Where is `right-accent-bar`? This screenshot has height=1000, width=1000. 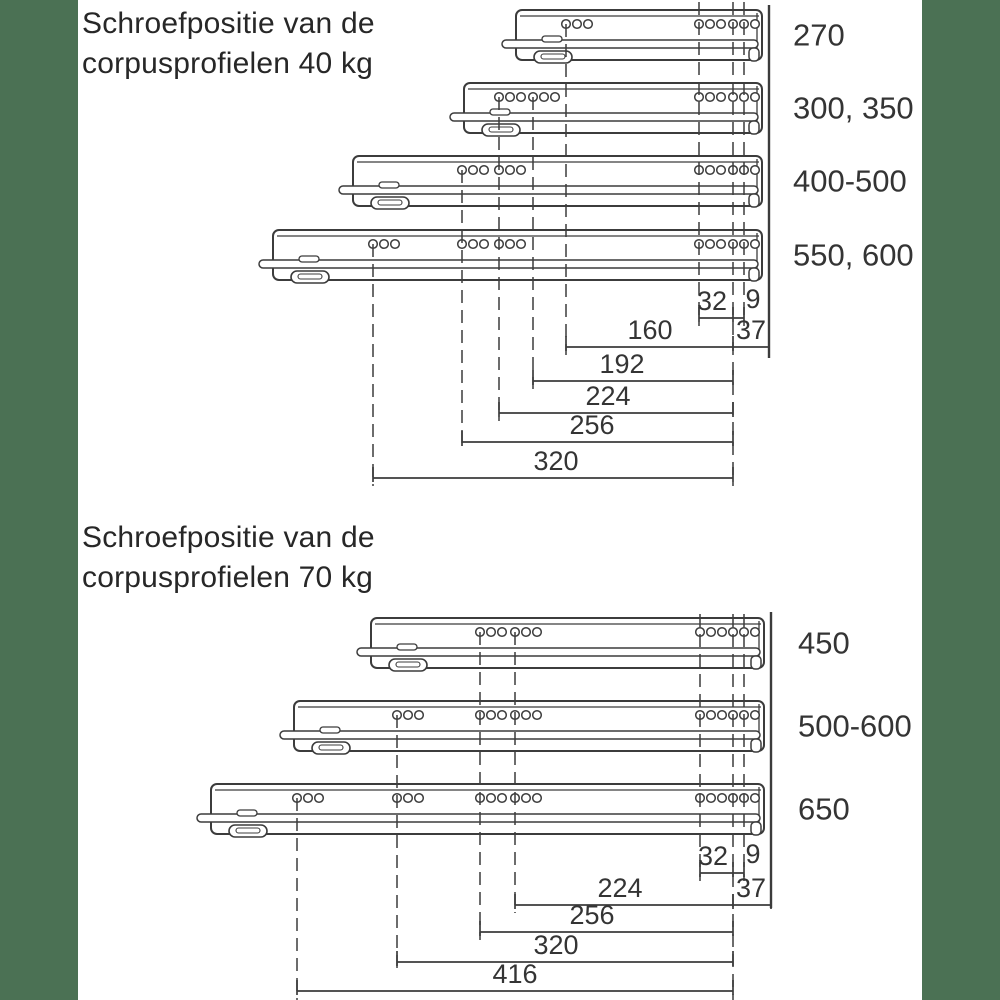
right-accent-bar is located at coordinates (961, 500).